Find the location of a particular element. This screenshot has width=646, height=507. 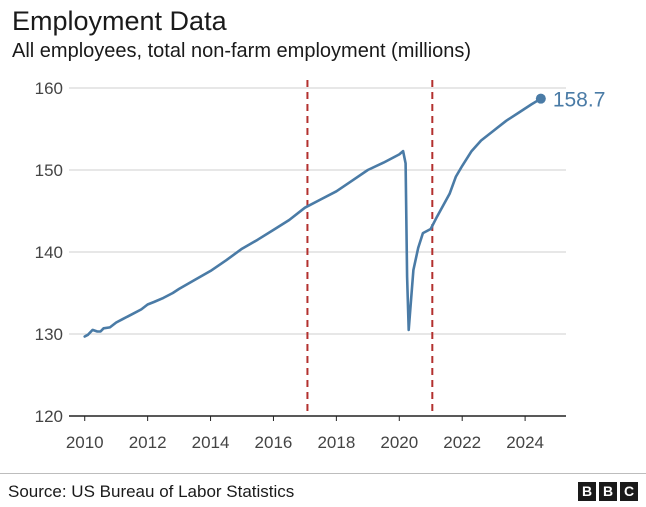

x-tick-label: 2010 is located at coordinates (85, 442).